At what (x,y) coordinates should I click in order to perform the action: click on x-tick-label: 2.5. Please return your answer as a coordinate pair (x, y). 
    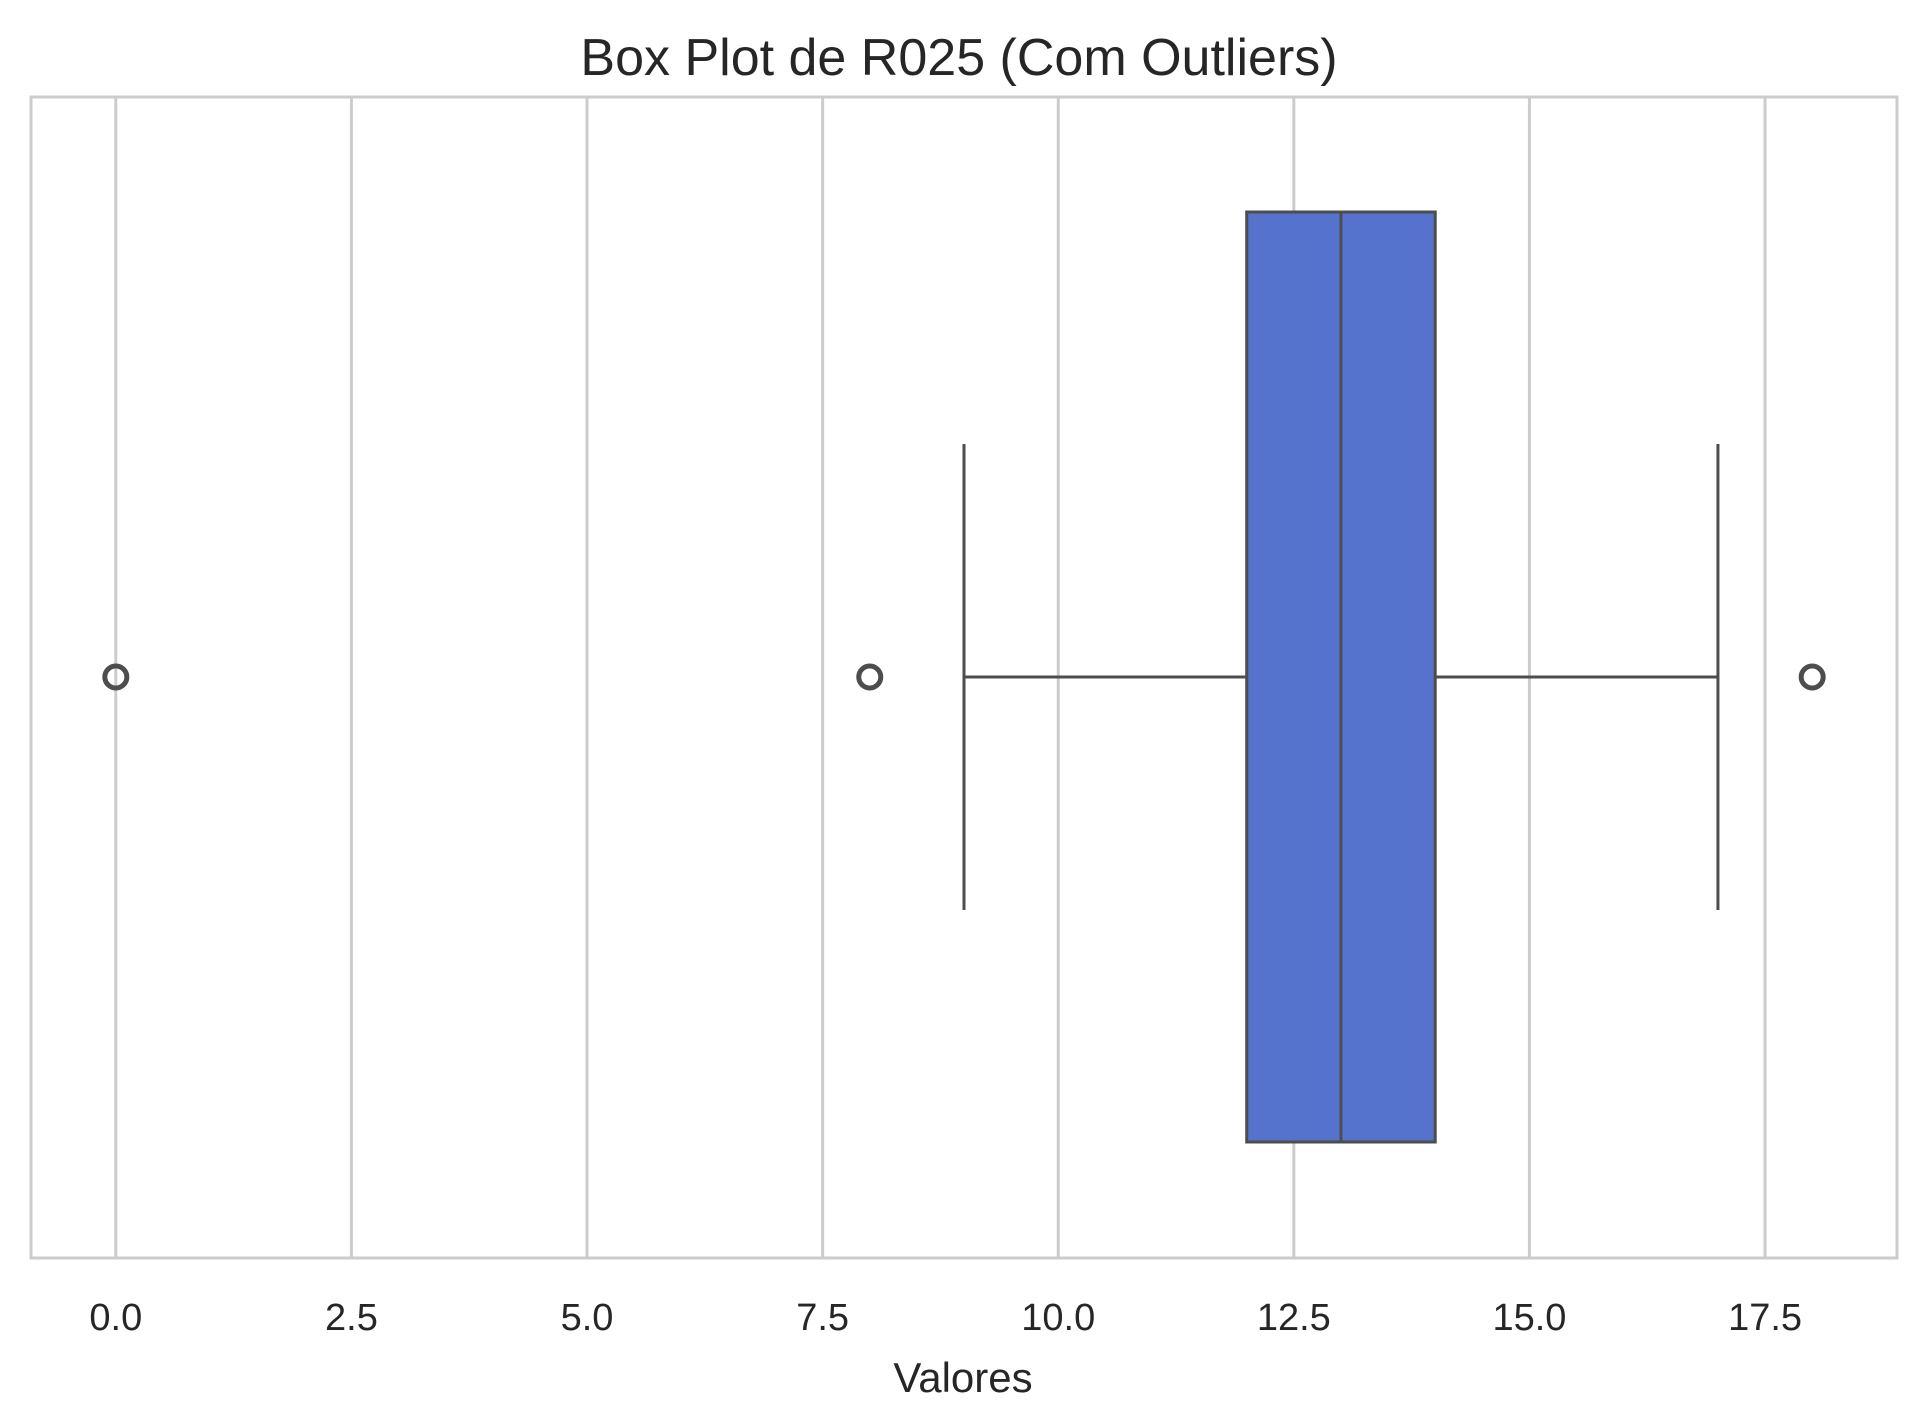
    Looking at the image, I should click on (351, 1318).